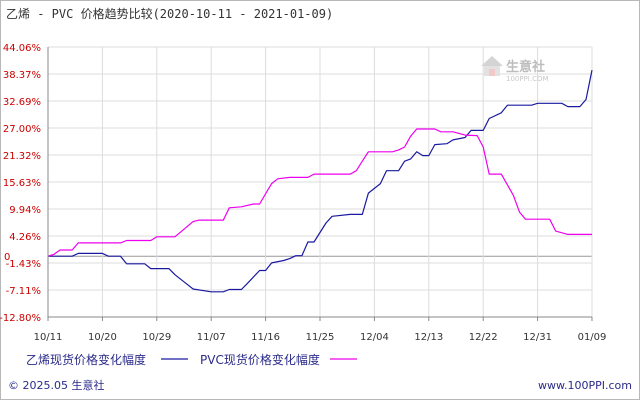 This screenshot has height=400, width=640. What do you see at coordinates (22, 75) in the screenshot?
I see `y-tick-label: 38.37%` at bounding box center [22, 75].